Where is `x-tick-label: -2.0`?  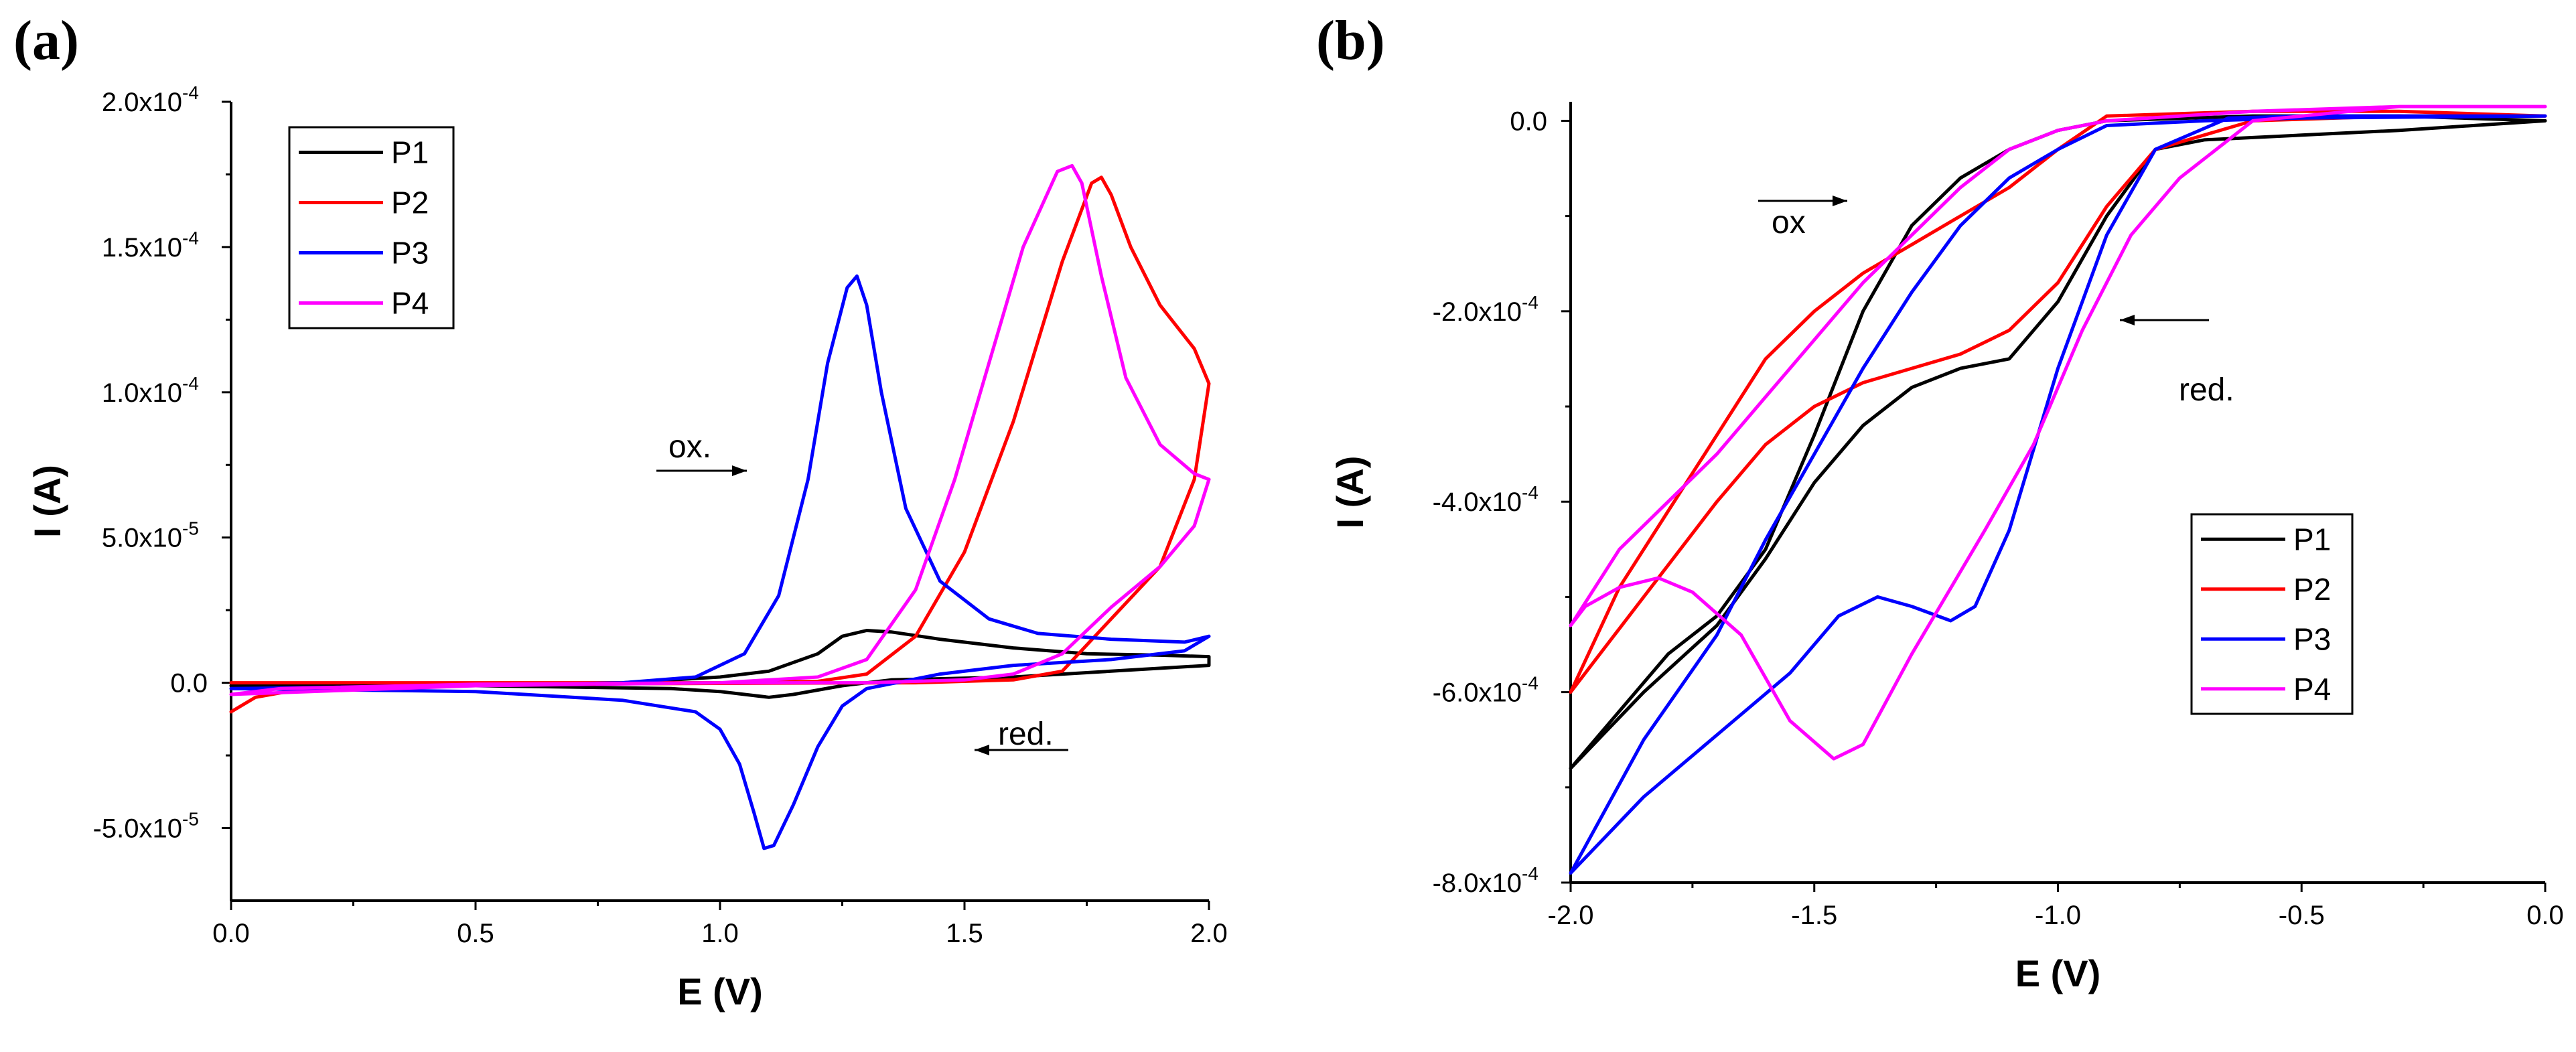
x-tick-label: -2.0 is located at coordinates (1571, 916).